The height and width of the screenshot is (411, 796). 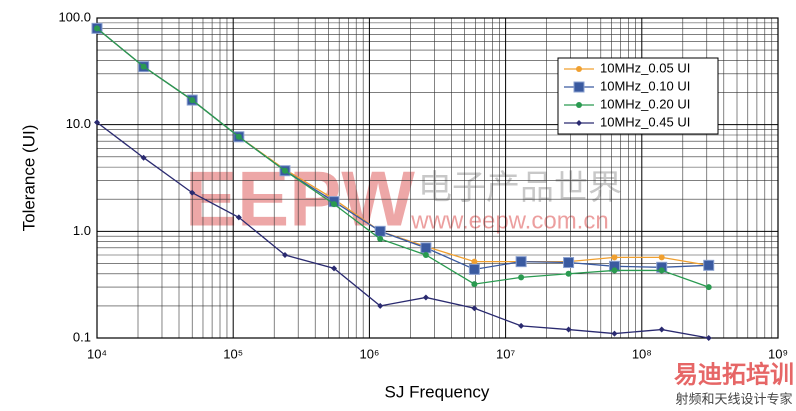 What do you see at coordinates (778, 353) in the screenshot?
I see `x-tick-label: 10⁹` at bounding box center [778, 353].